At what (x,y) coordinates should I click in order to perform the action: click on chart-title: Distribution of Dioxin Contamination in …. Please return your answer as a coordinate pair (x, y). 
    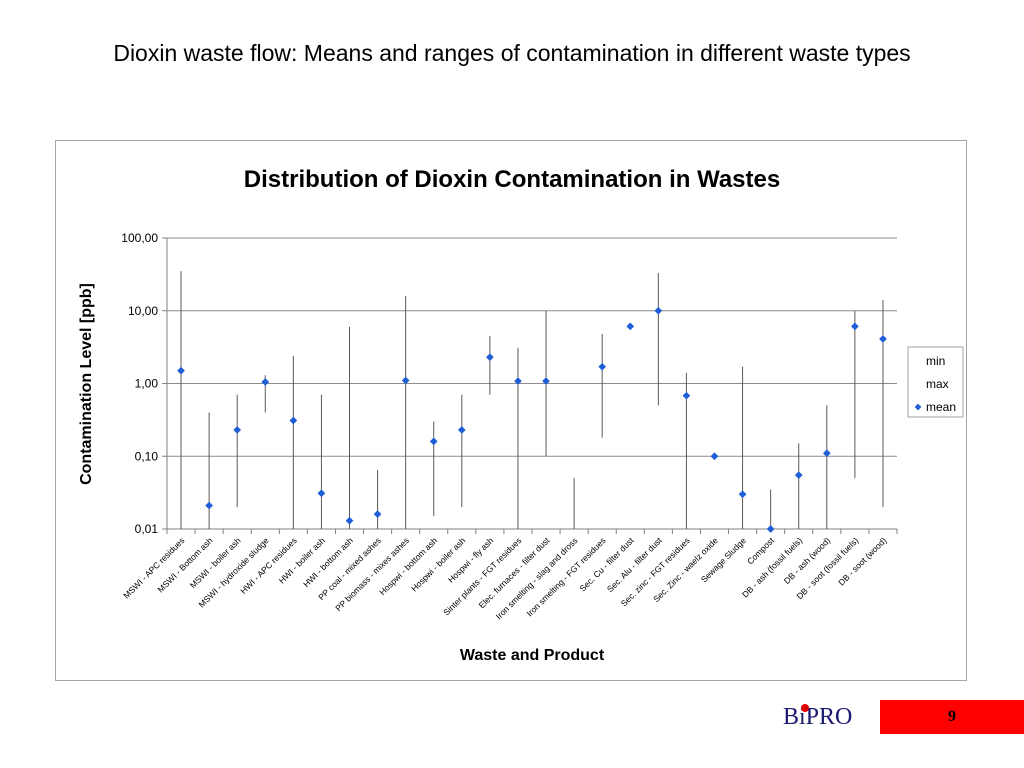
    Looking at the image, I should click on (512, 179).